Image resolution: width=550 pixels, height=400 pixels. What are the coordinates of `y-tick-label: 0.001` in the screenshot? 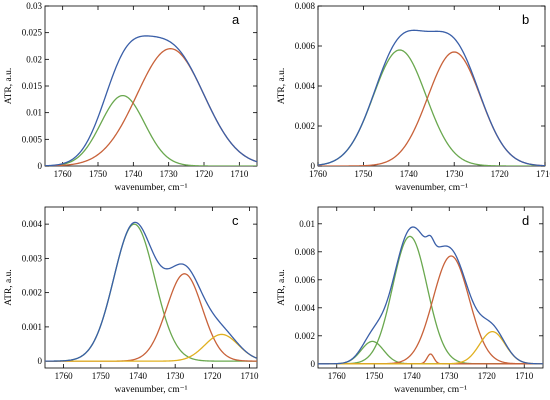 It's located at (32, 327).